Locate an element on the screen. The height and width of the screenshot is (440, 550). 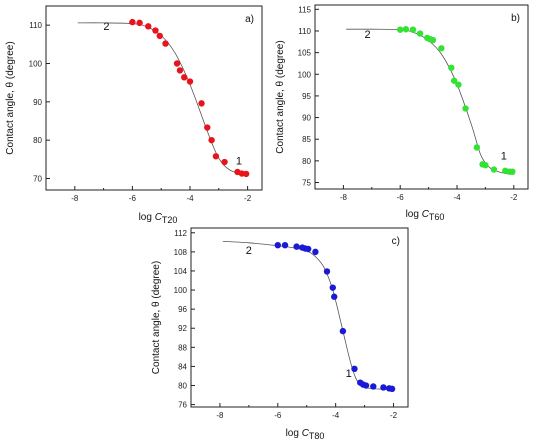
chart-1-xtick-label-1: -6 is located at coordinates (401, 197).